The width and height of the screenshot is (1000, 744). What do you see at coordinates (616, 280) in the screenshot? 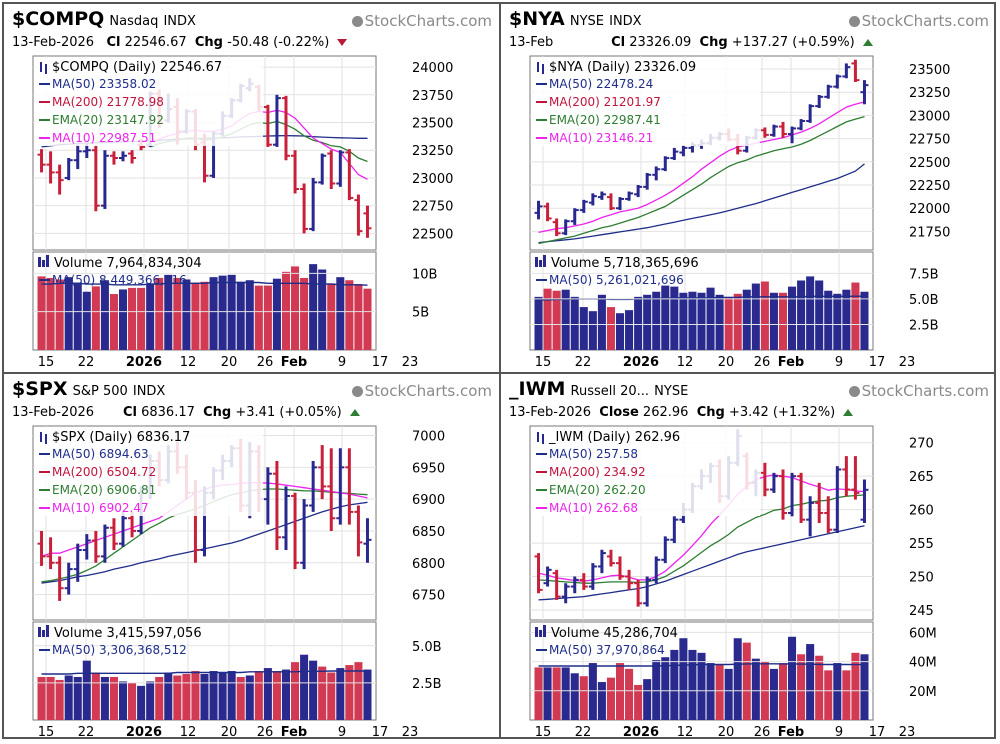
I see `volume-ma-label: MA(50) 5,261,021,696` at bounding box center [616, 280].